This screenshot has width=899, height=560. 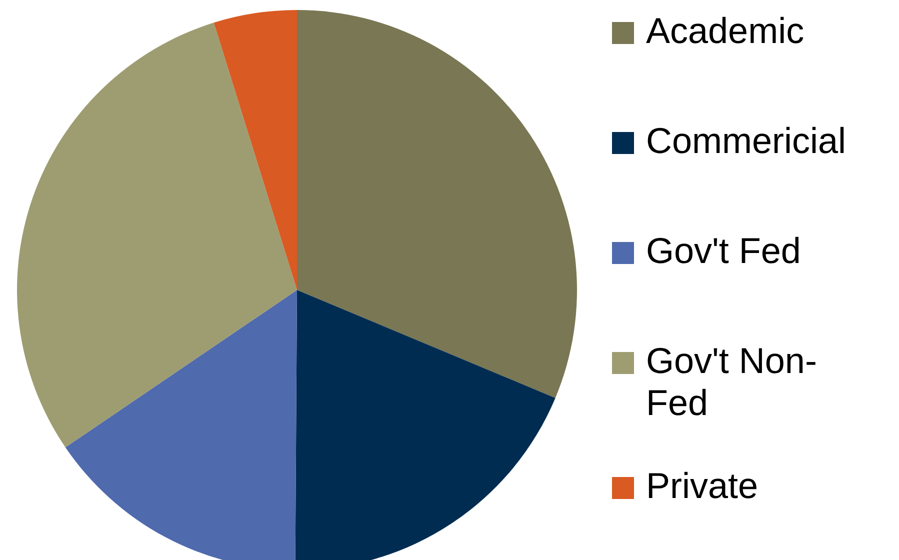 I want to click on legend-label: Academic, so click(x=726, y=31).